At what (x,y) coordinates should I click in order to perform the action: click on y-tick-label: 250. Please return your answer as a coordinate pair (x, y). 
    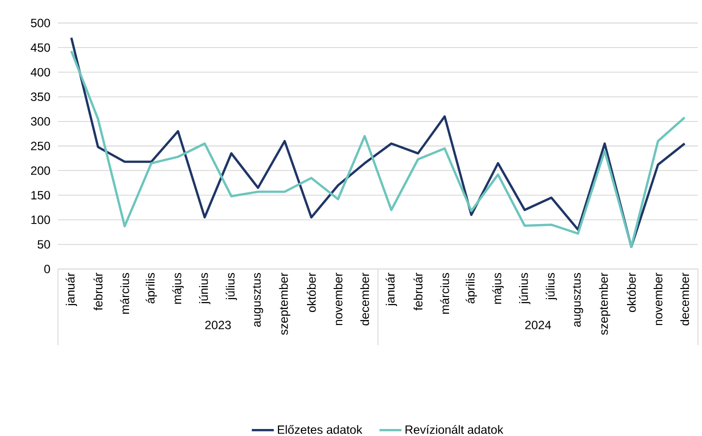
    Looking at the image, I should click on (40, 146).